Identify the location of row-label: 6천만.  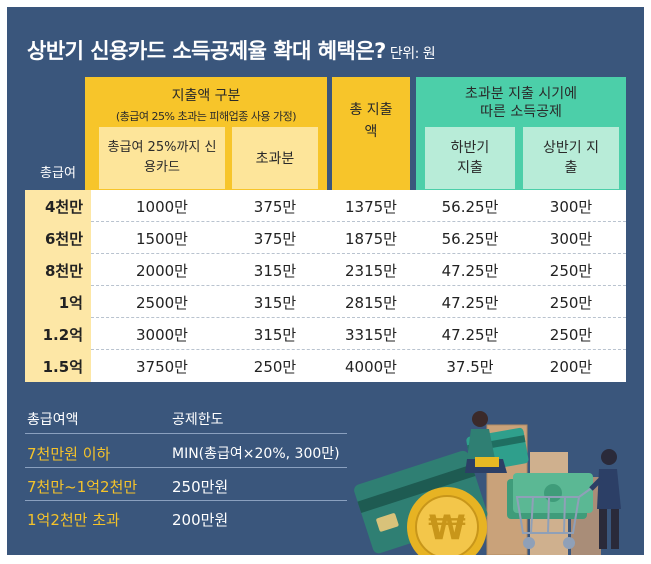
(58, 238).